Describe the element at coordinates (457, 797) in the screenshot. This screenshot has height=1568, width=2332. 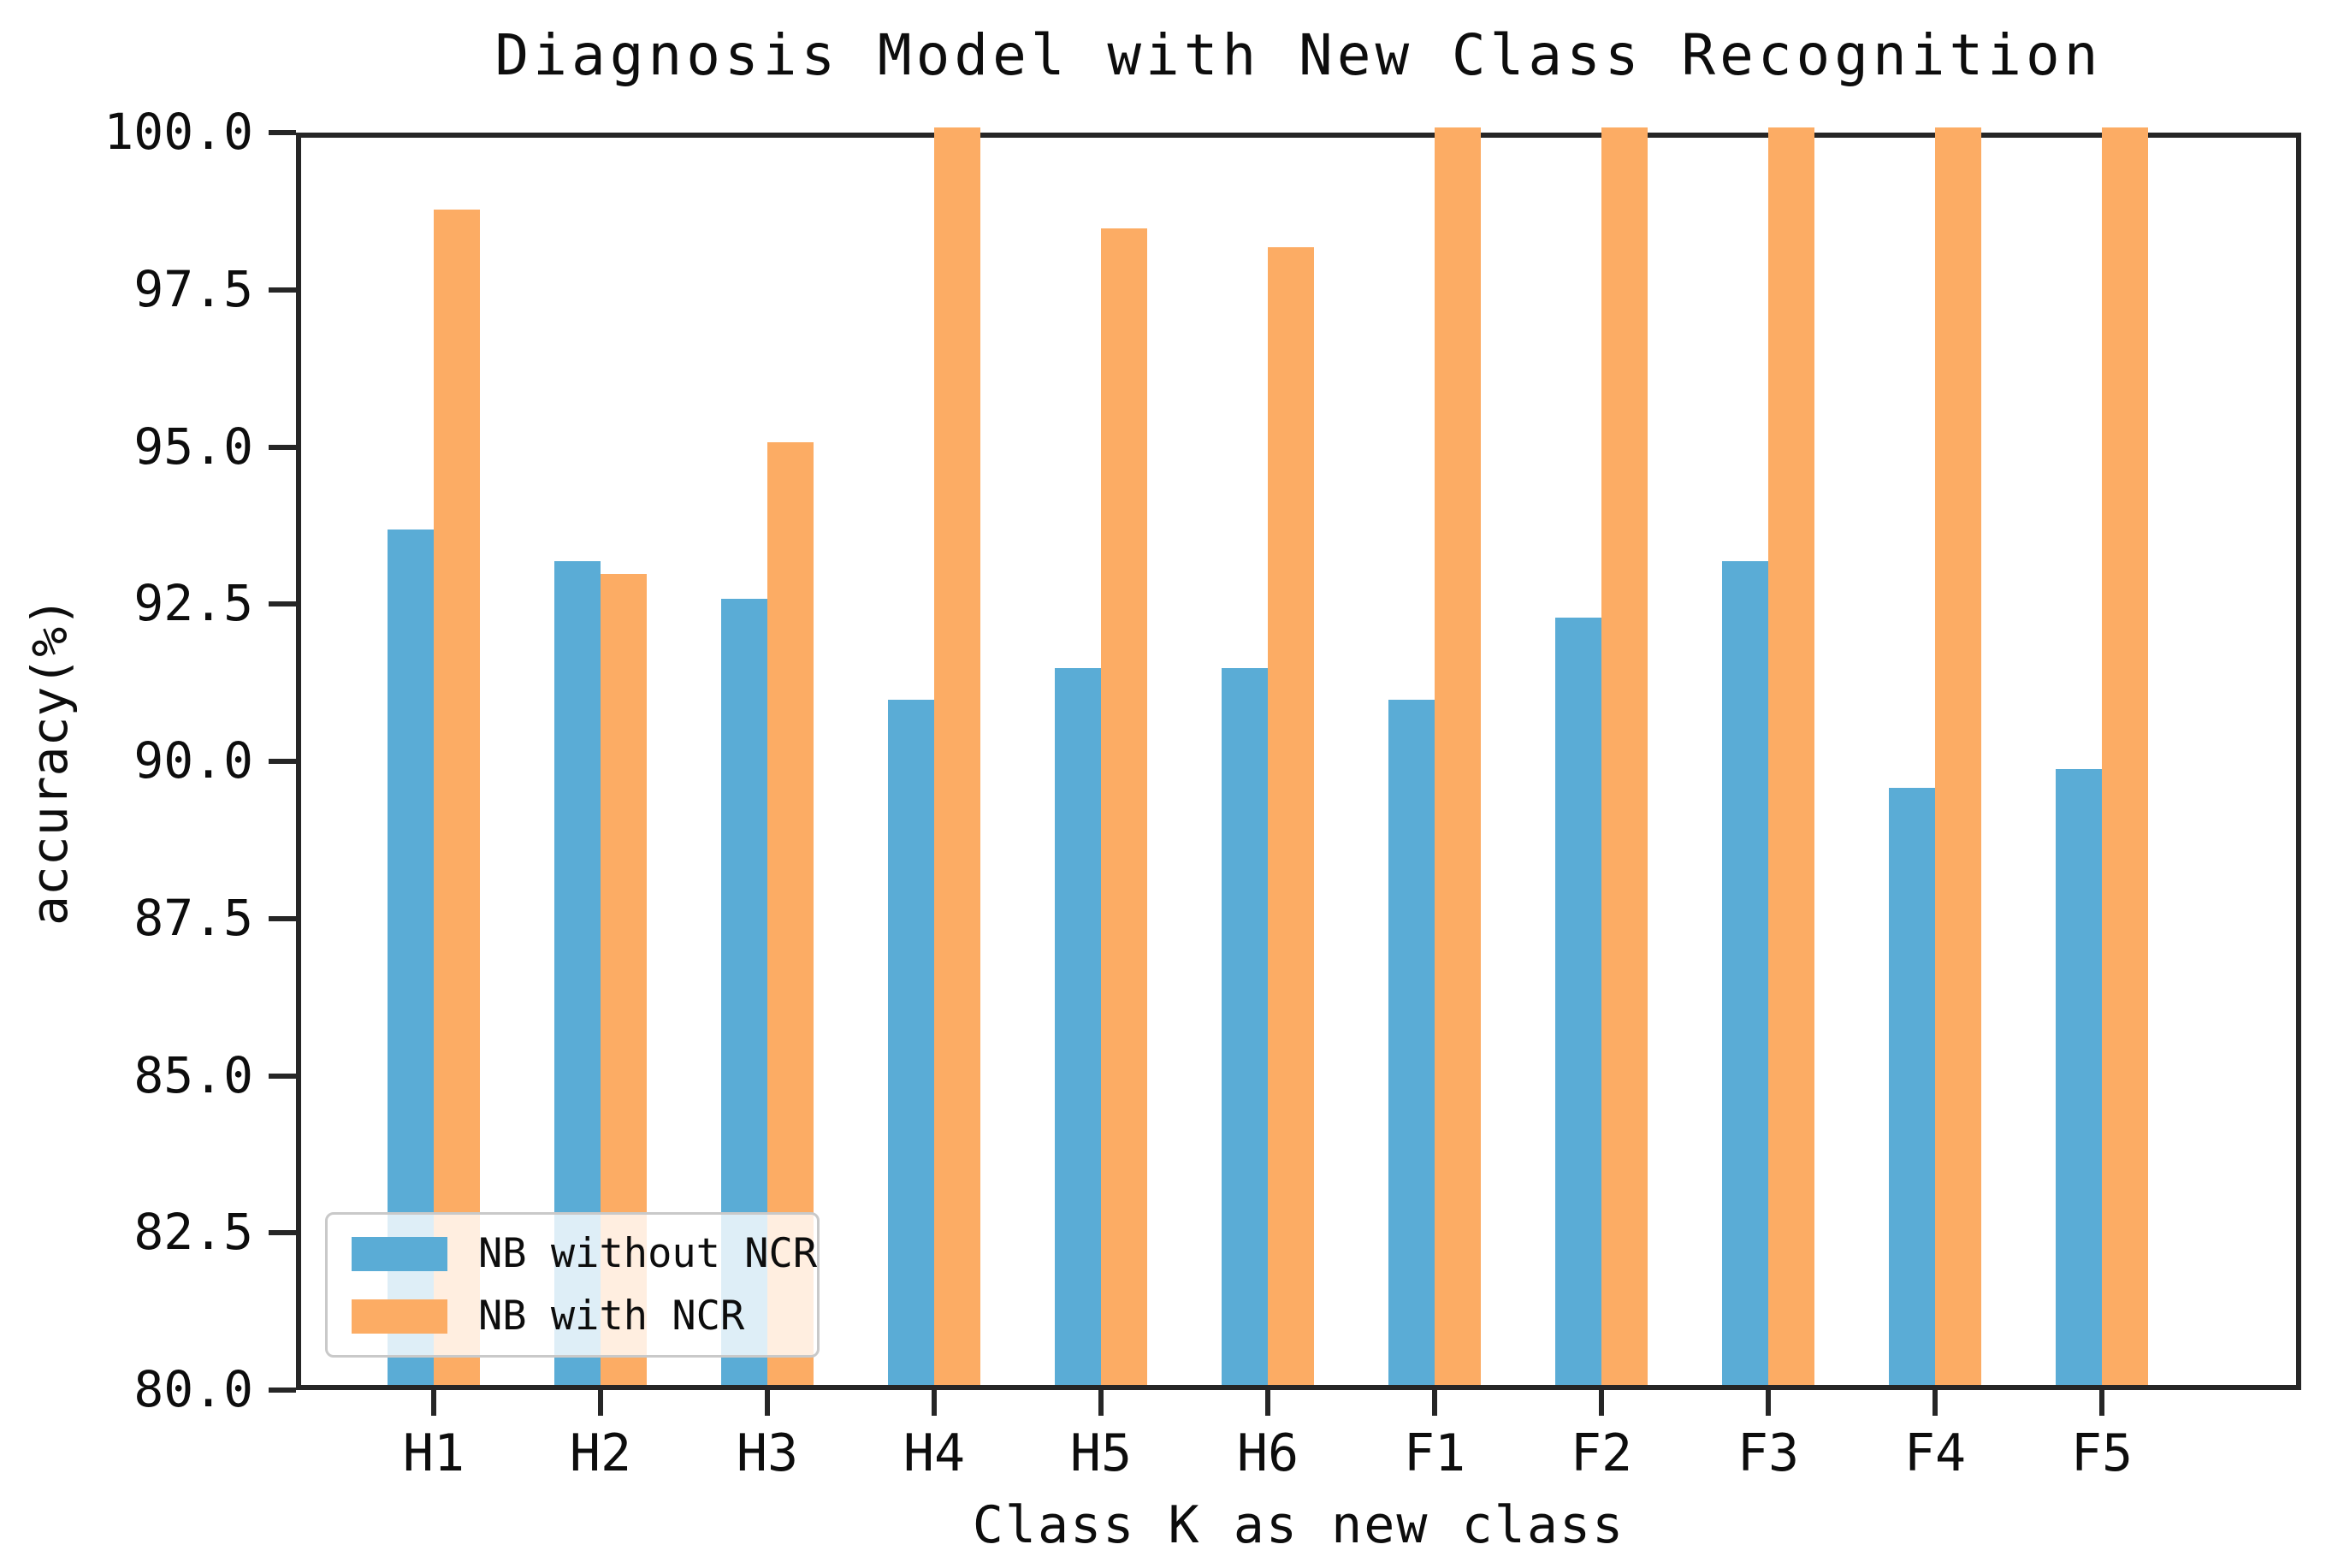
I see `bar-nb-with-ncr-H1` at that location.